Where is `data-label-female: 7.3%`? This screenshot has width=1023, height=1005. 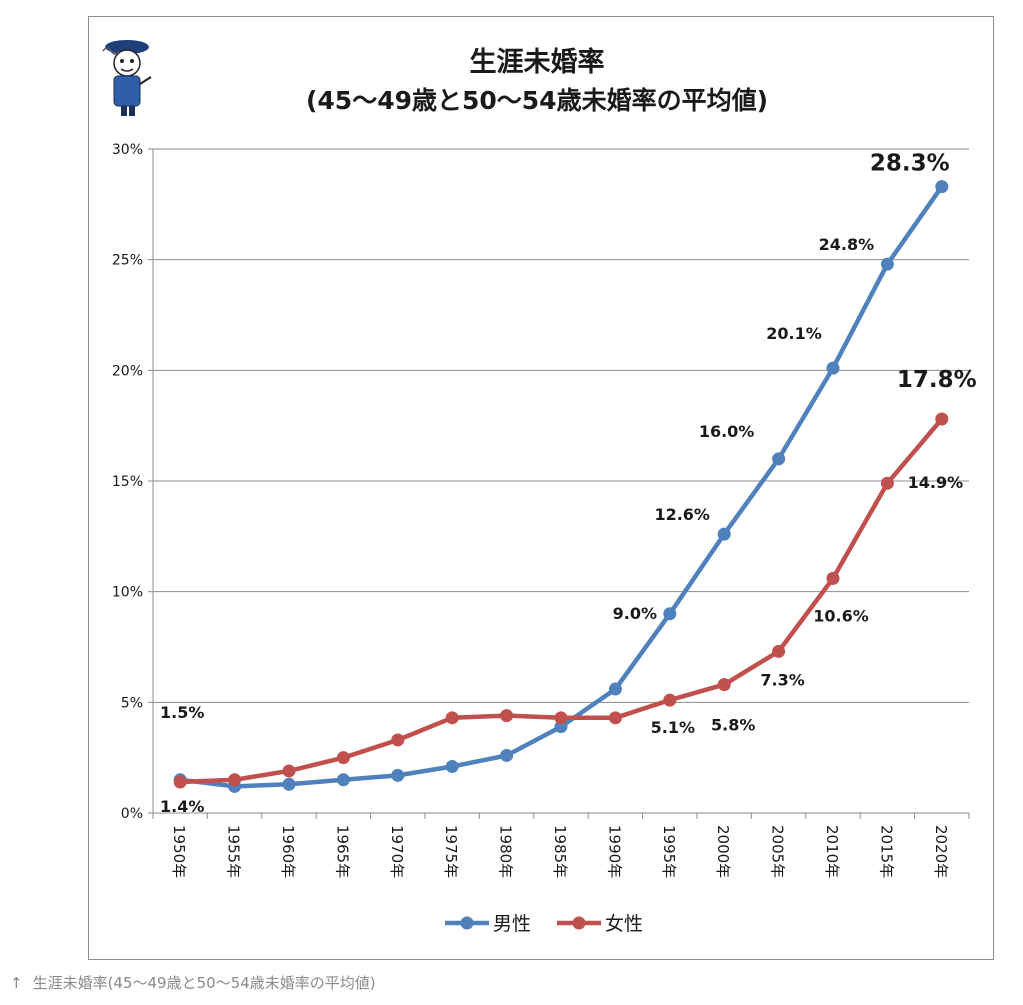
data-label-female: 7.3% is located at coordinates (782, 679).